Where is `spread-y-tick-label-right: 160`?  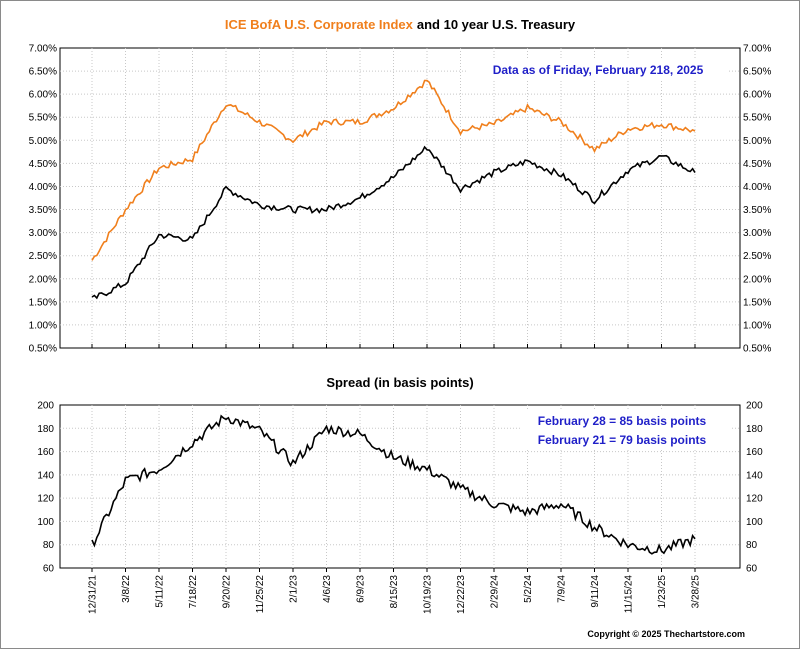 spread-y-tick-label-right: 160 is located at coordinates (754, 452).